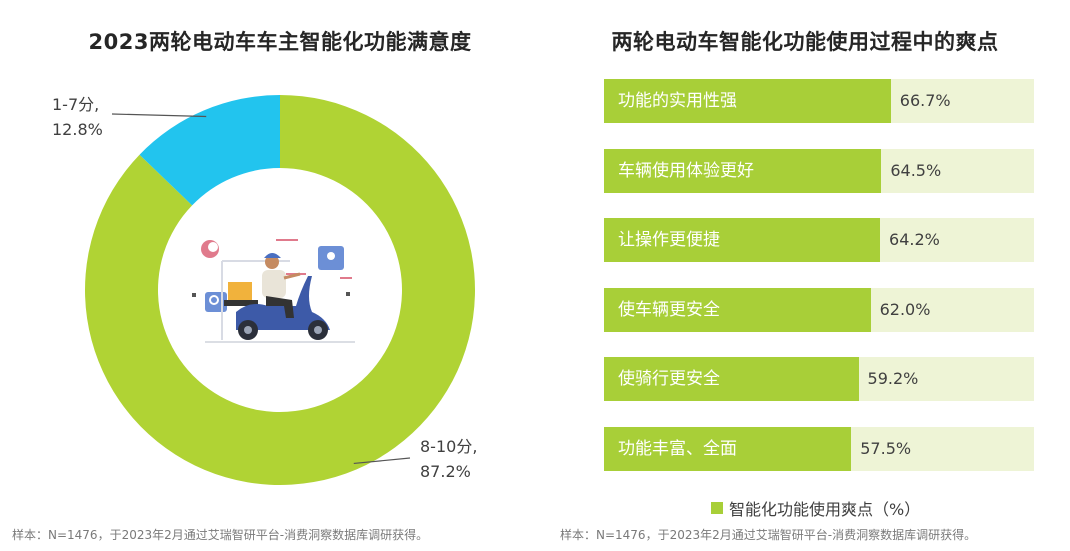 The height and width of the screenshot is (551, 1070). I want to click on bar-row: 车辆使用体验更好 64.5%, so click(819, 170).